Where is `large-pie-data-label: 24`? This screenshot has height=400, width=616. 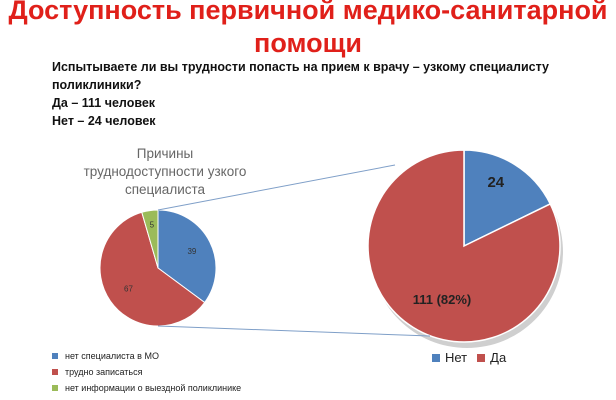 large-pie-data-label: 24 is located at coordinates (495, 182).